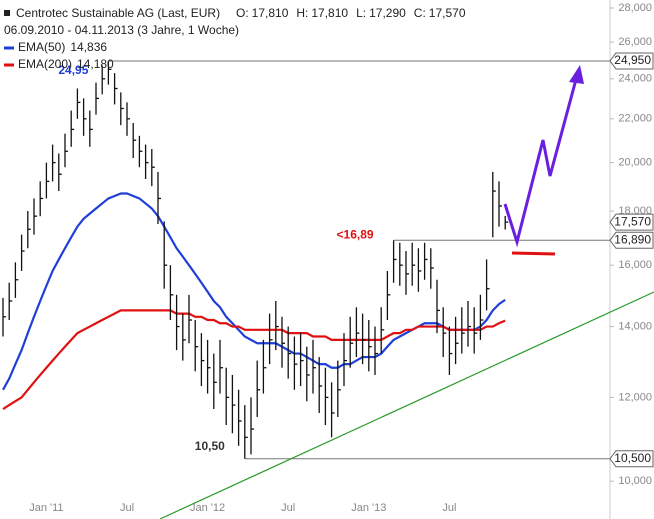  I want to click on price-box-label: 24,950, so click(632, 60).